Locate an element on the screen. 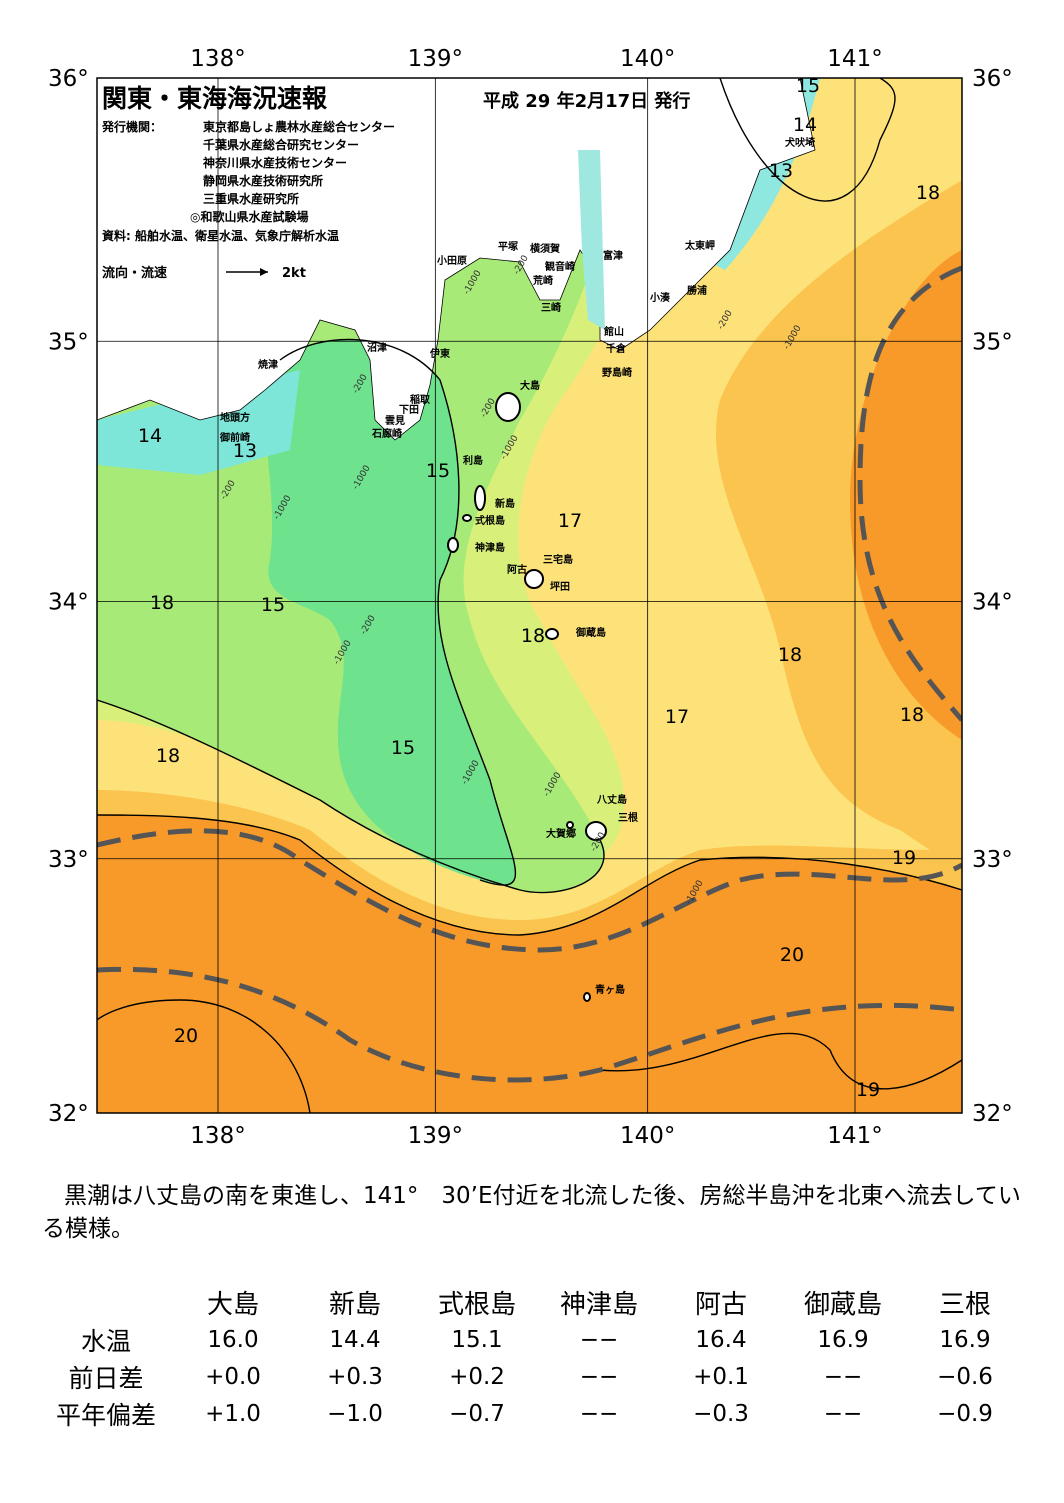 This screenshot has width=1064, height=1503. place-label: 青ヶ島 is located at coordinates (610, 989).